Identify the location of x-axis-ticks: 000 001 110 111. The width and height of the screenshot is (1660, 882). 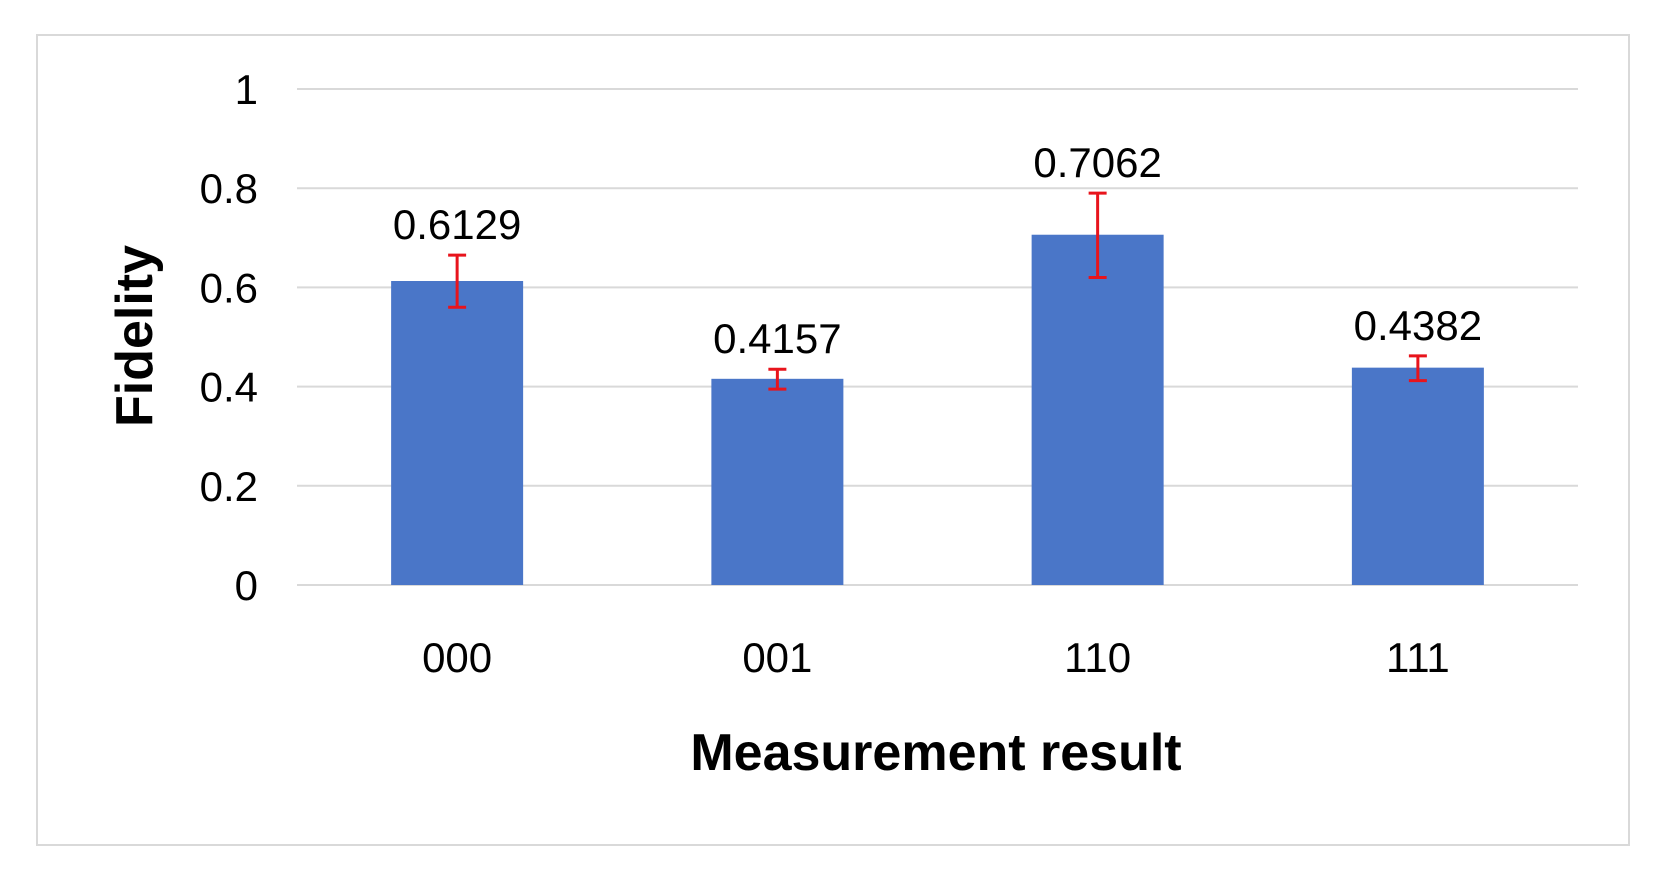
(936, 657).